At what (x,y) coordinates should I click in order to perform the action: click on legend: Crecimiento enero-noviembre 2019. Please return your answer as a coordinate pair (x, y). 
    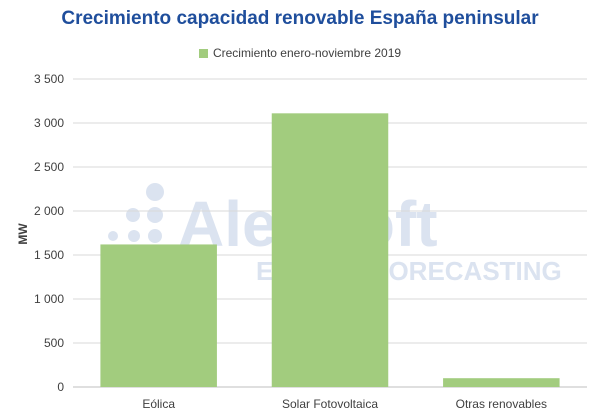
    Looking at the image, I should click on (300, 53).